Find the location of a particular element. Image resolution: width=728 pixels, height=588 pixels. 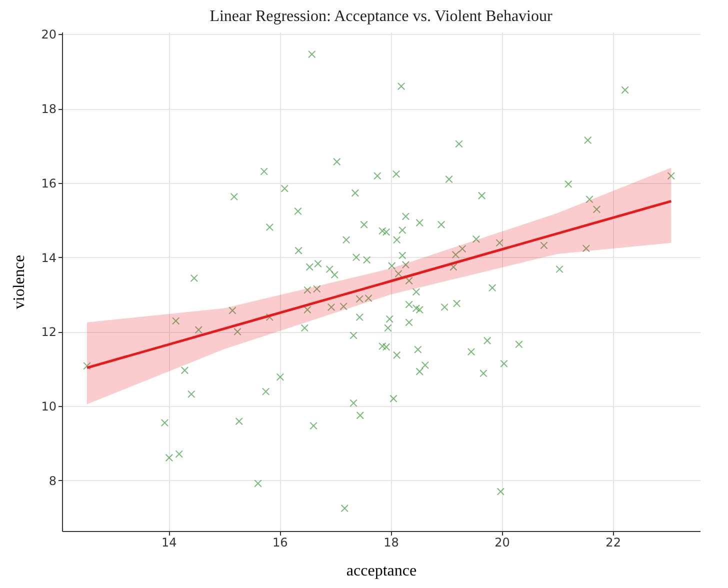

y-tick-label: 16 is located at coordinates (48, 183).